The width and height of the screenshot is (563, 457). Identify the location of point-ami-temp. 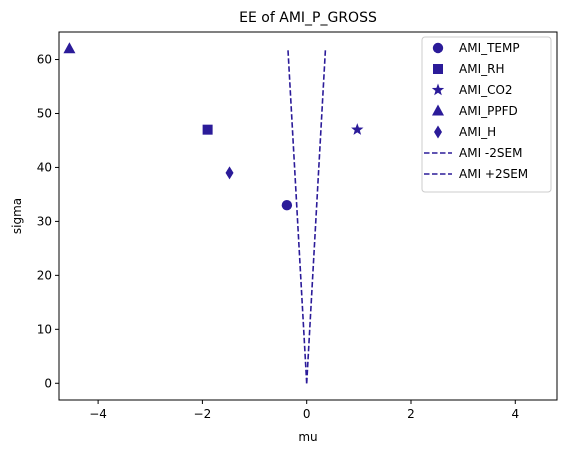
(287, 205).